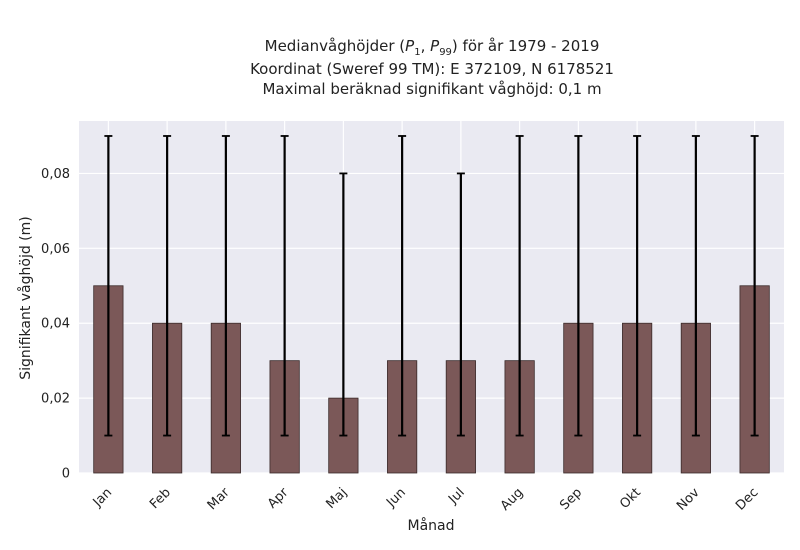 This screenshot has width=800, height=550. Describe the element at coordinates (460, 304) in the screenshot. I see `error-bar-jul` at that location.